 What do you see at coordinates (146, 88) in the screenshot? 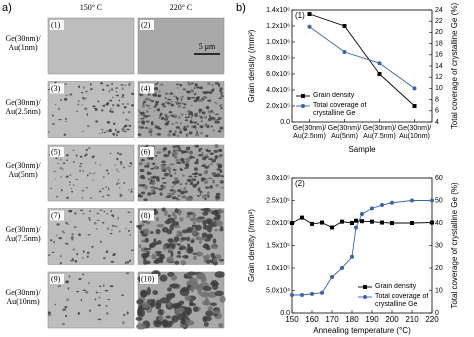
I see `panel-number: (4)` at bounding box center [146, 88].